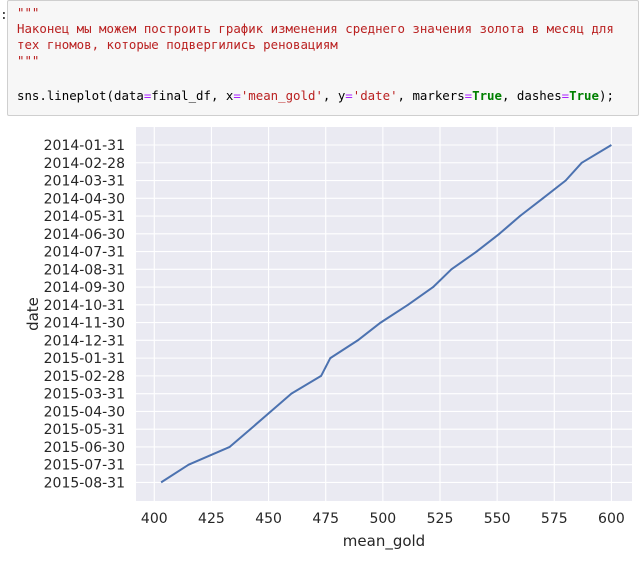 The width and height of the screenshot is (642, 569). Describe the element at coordinates (554, 519) in the screenshot. I see `x-tick-label: 575` at that location.